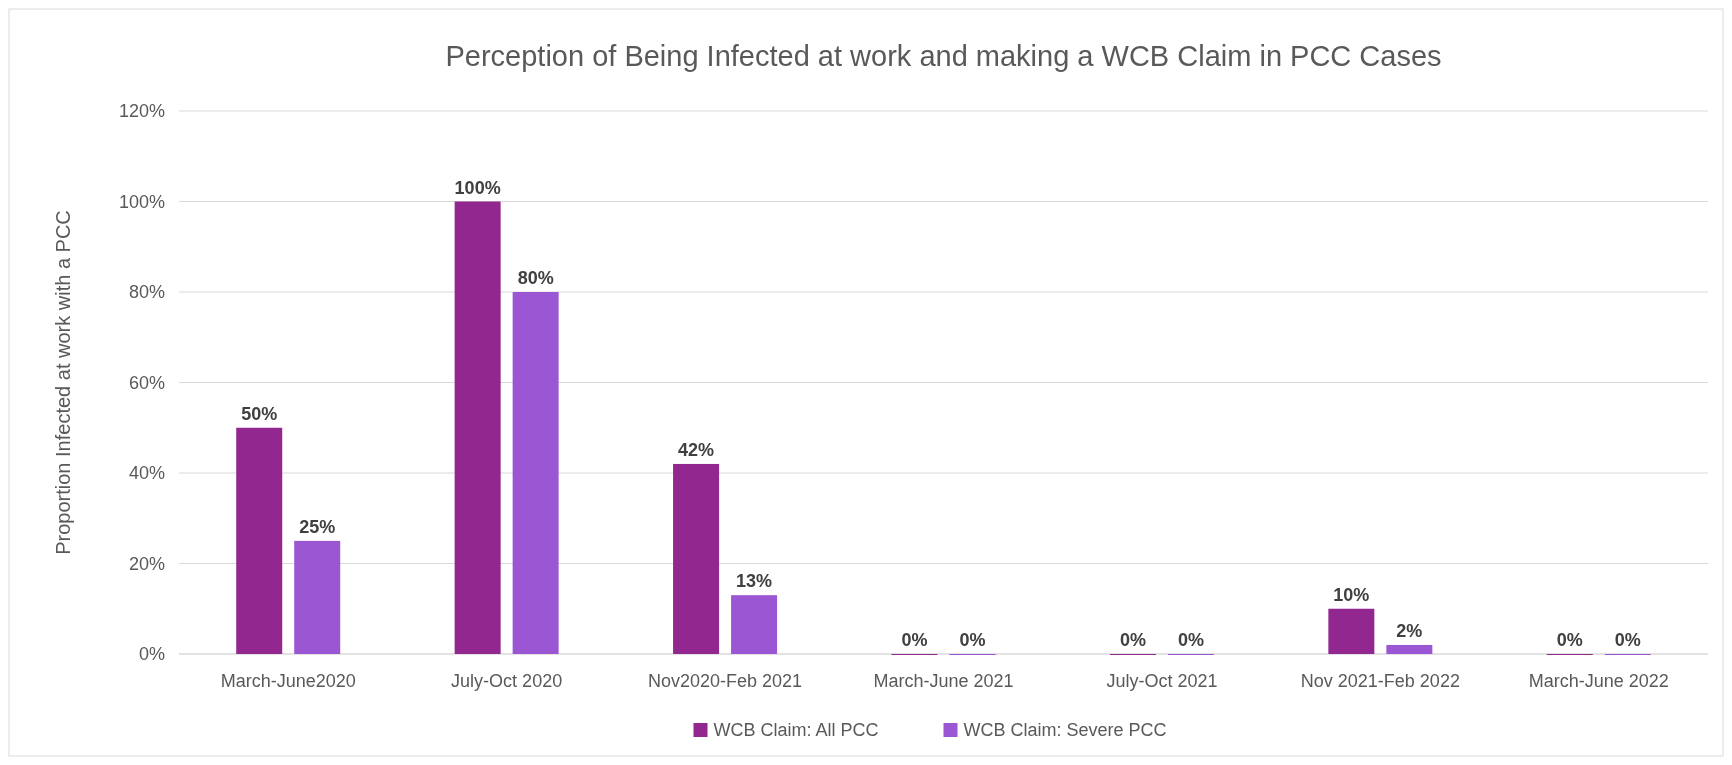 The image size is (1732, 765). What do you see at coordinates (725, 681) in the screenshot?
I see `x-tick-label: Nov2020-Feb 2021` at bounding box center [725, 681].